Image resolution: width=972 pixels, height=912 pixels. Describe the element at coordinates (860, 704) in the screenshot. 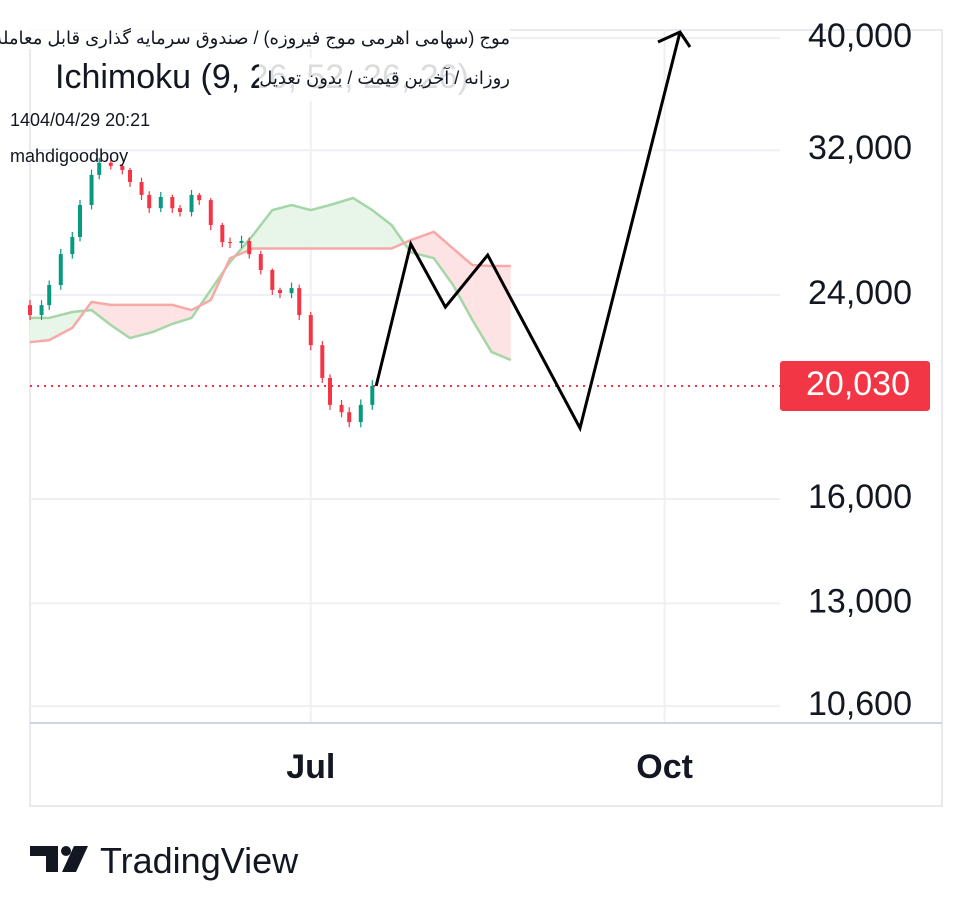

I see `y-tick-label: 10,600` at that location.